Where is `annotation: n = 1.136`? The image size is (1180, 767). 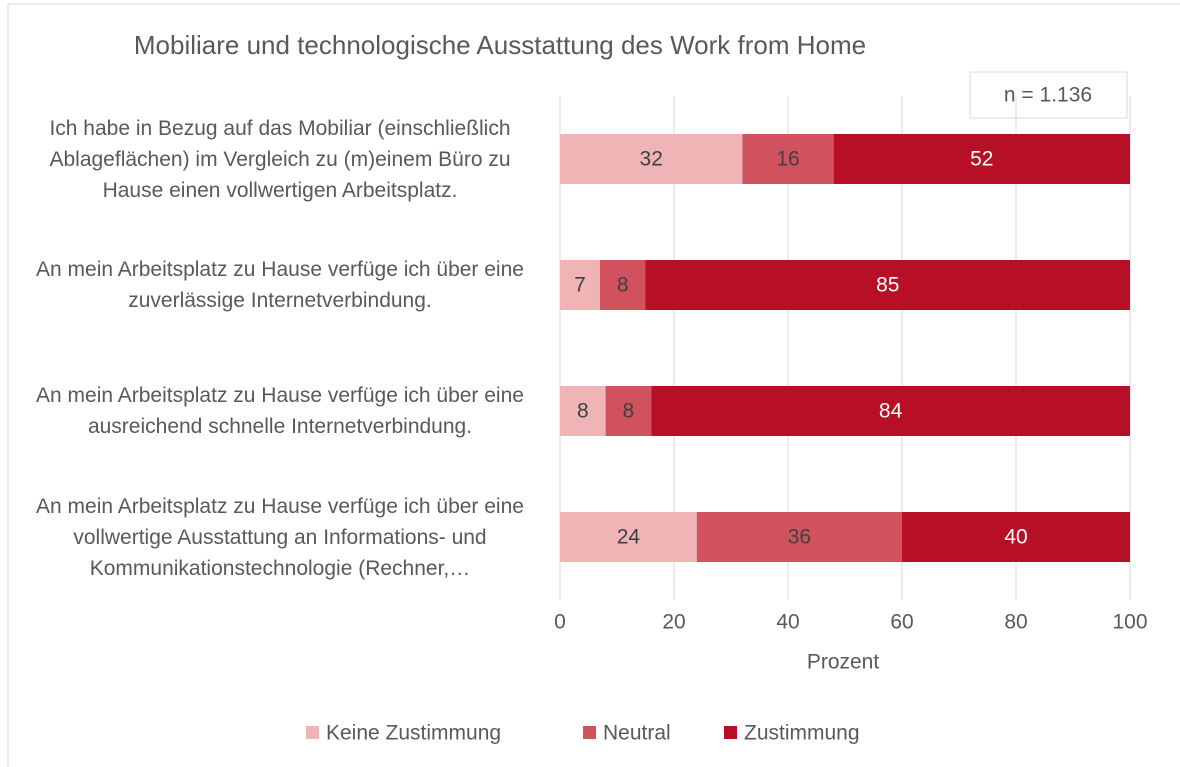 annotation: n = 1.136 is located at coordinates (1048, 95).